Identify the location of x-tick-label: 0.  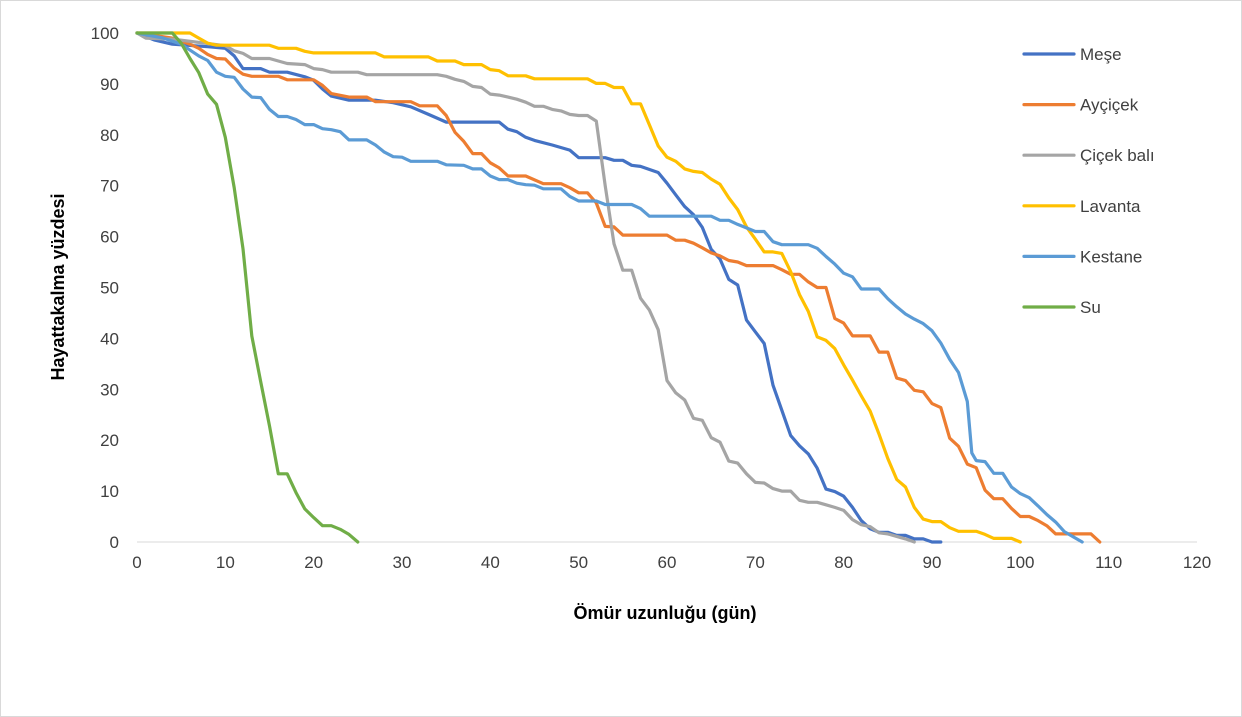
(136, 562).